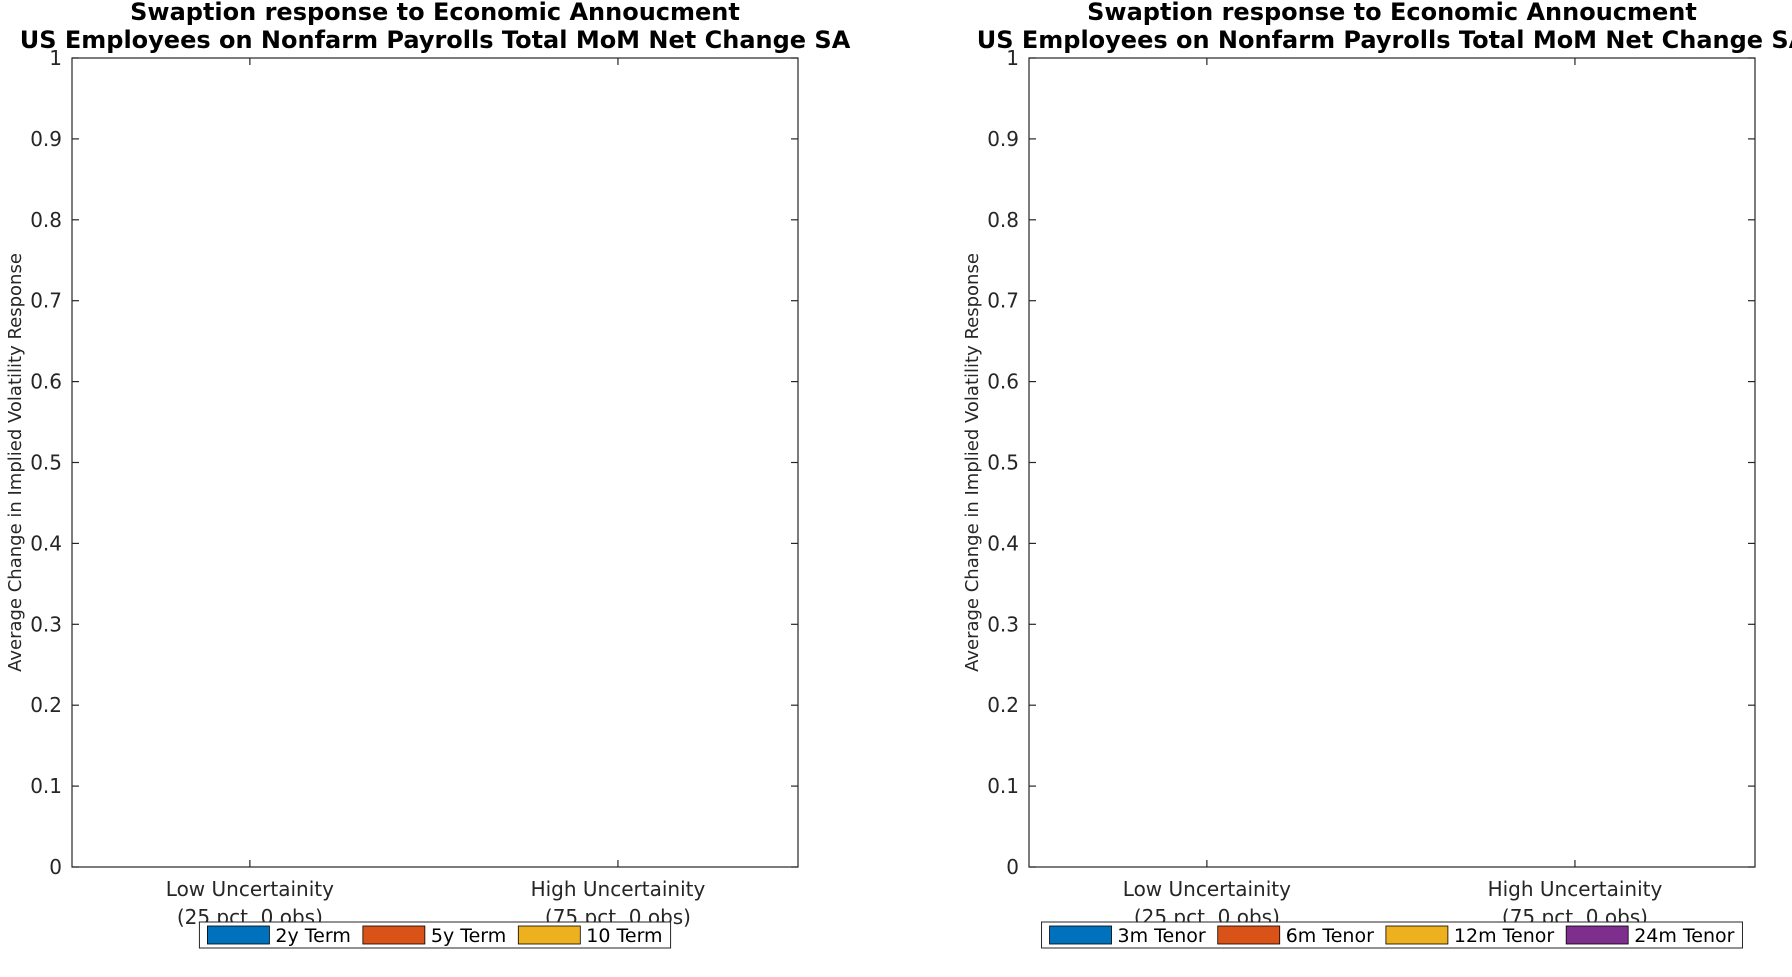 The height and width of the screenshot is (977, 1792). What do you see at coordinates (624, 936) in the screenshot?
I see `legend-label: 10 Term` at bounding box center [624, 936].